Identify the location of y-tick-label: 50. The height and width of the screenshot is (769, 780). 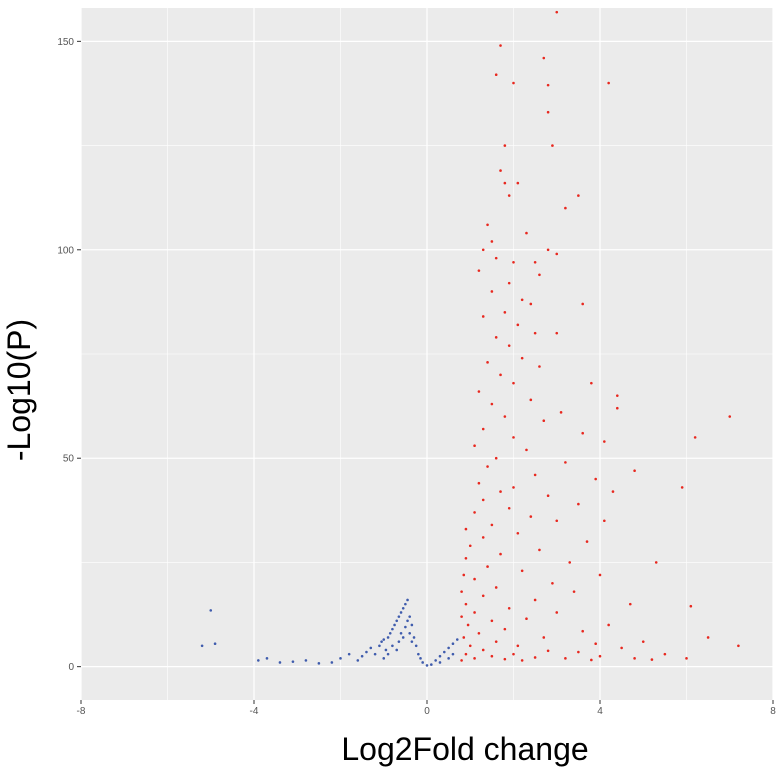
(69, 459).